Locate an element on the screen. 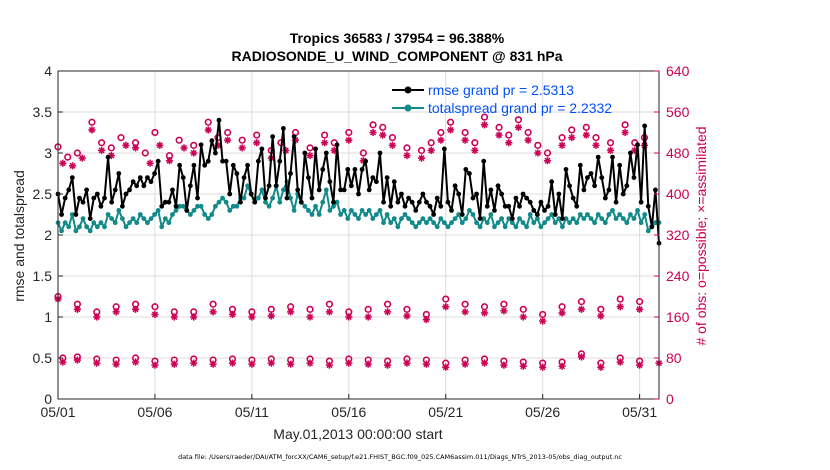  y-tick-label: 2 is located at coordinates (48, 235).